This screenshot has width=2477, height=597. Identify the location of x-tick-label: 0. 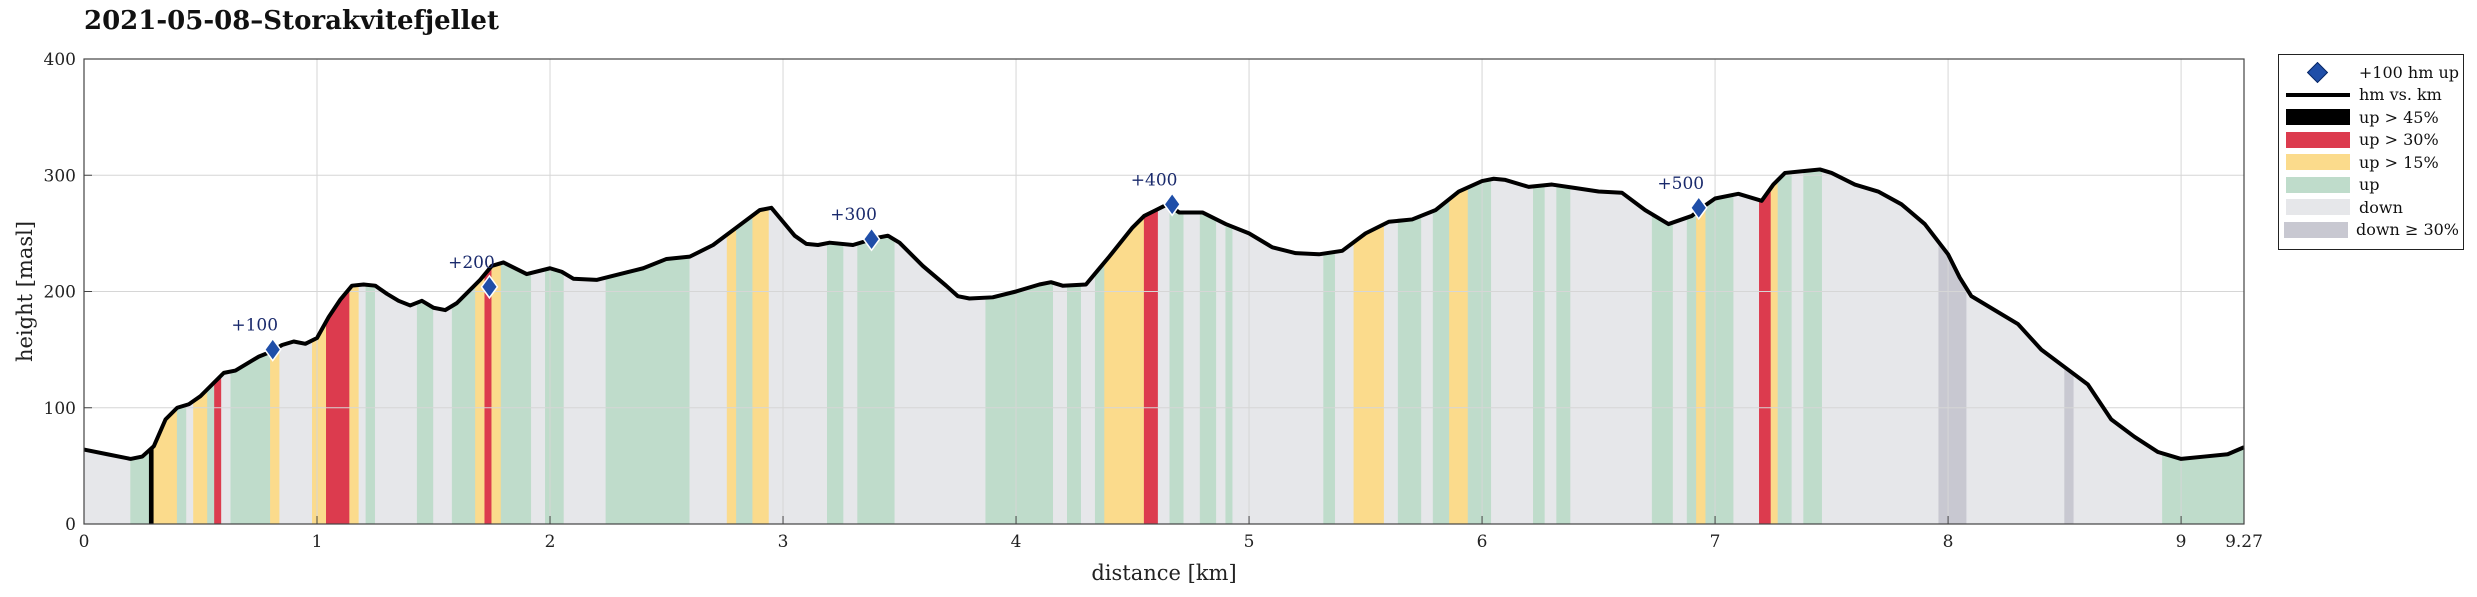
(84, 542).